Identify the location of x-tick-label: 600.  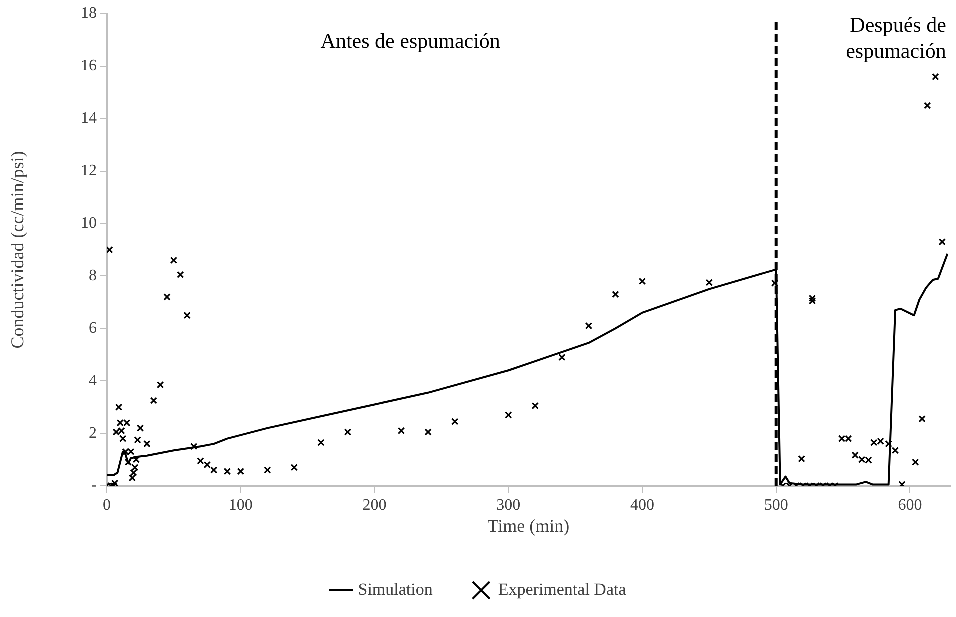
(910, 505).